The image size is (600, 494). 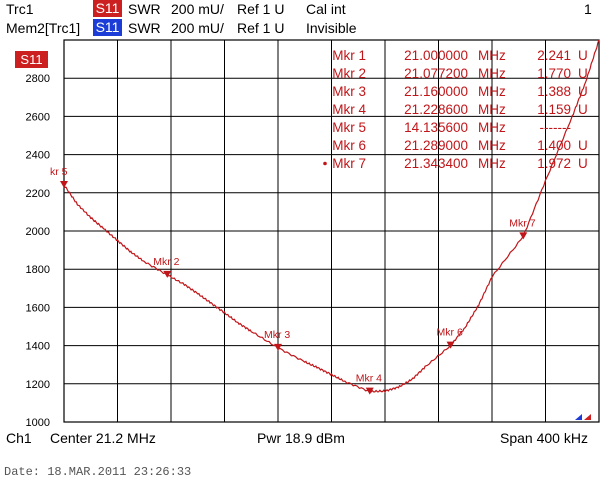 I want to click on marker-table-label: Mkr 4, so click(x=349, y=109).